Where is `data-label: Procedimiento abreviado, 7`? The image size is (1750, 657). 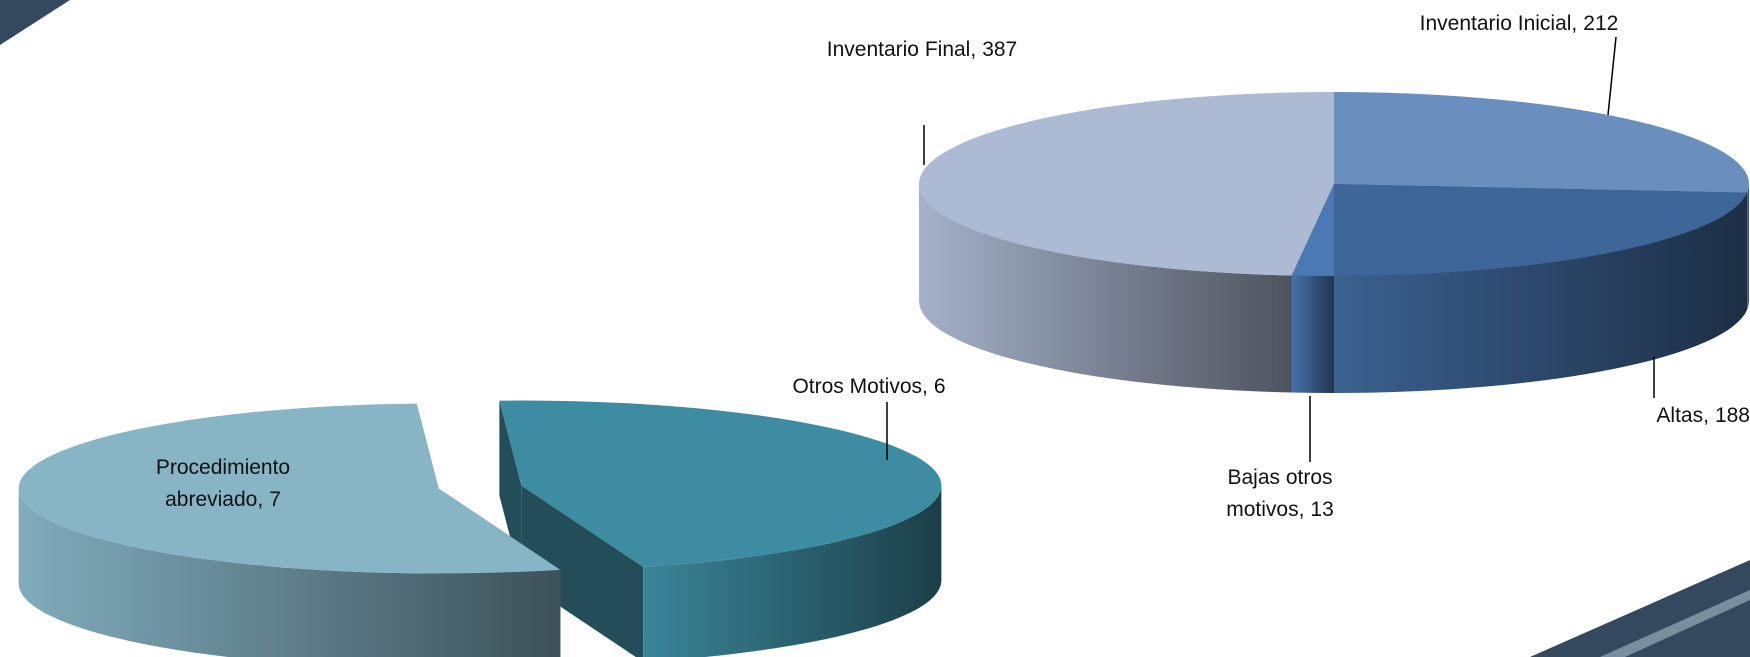
data-label: Procedimiento abreviado, 7 is located at coordinates (223, 484).